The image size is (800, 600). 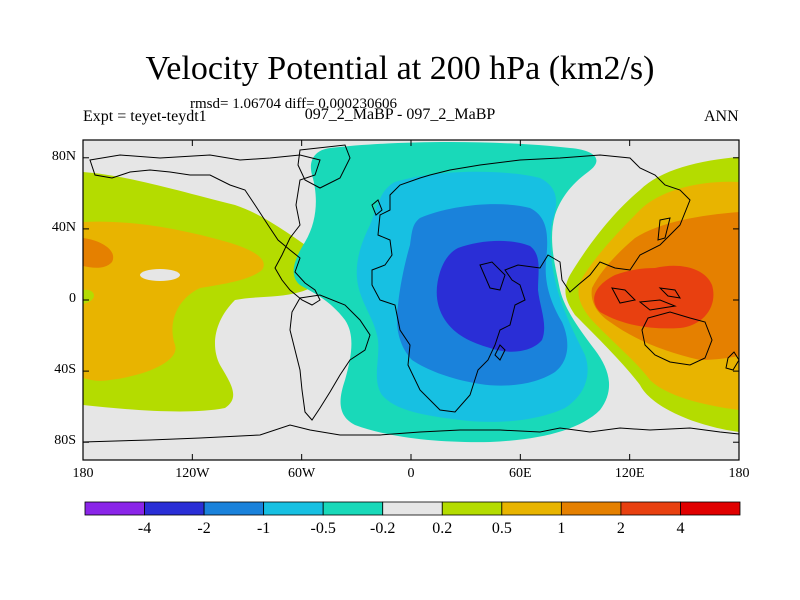 What do you see at coordinates (411, 433) in the screenshot?
I see `coastline-antarctica` at bounding box center [411, 433].